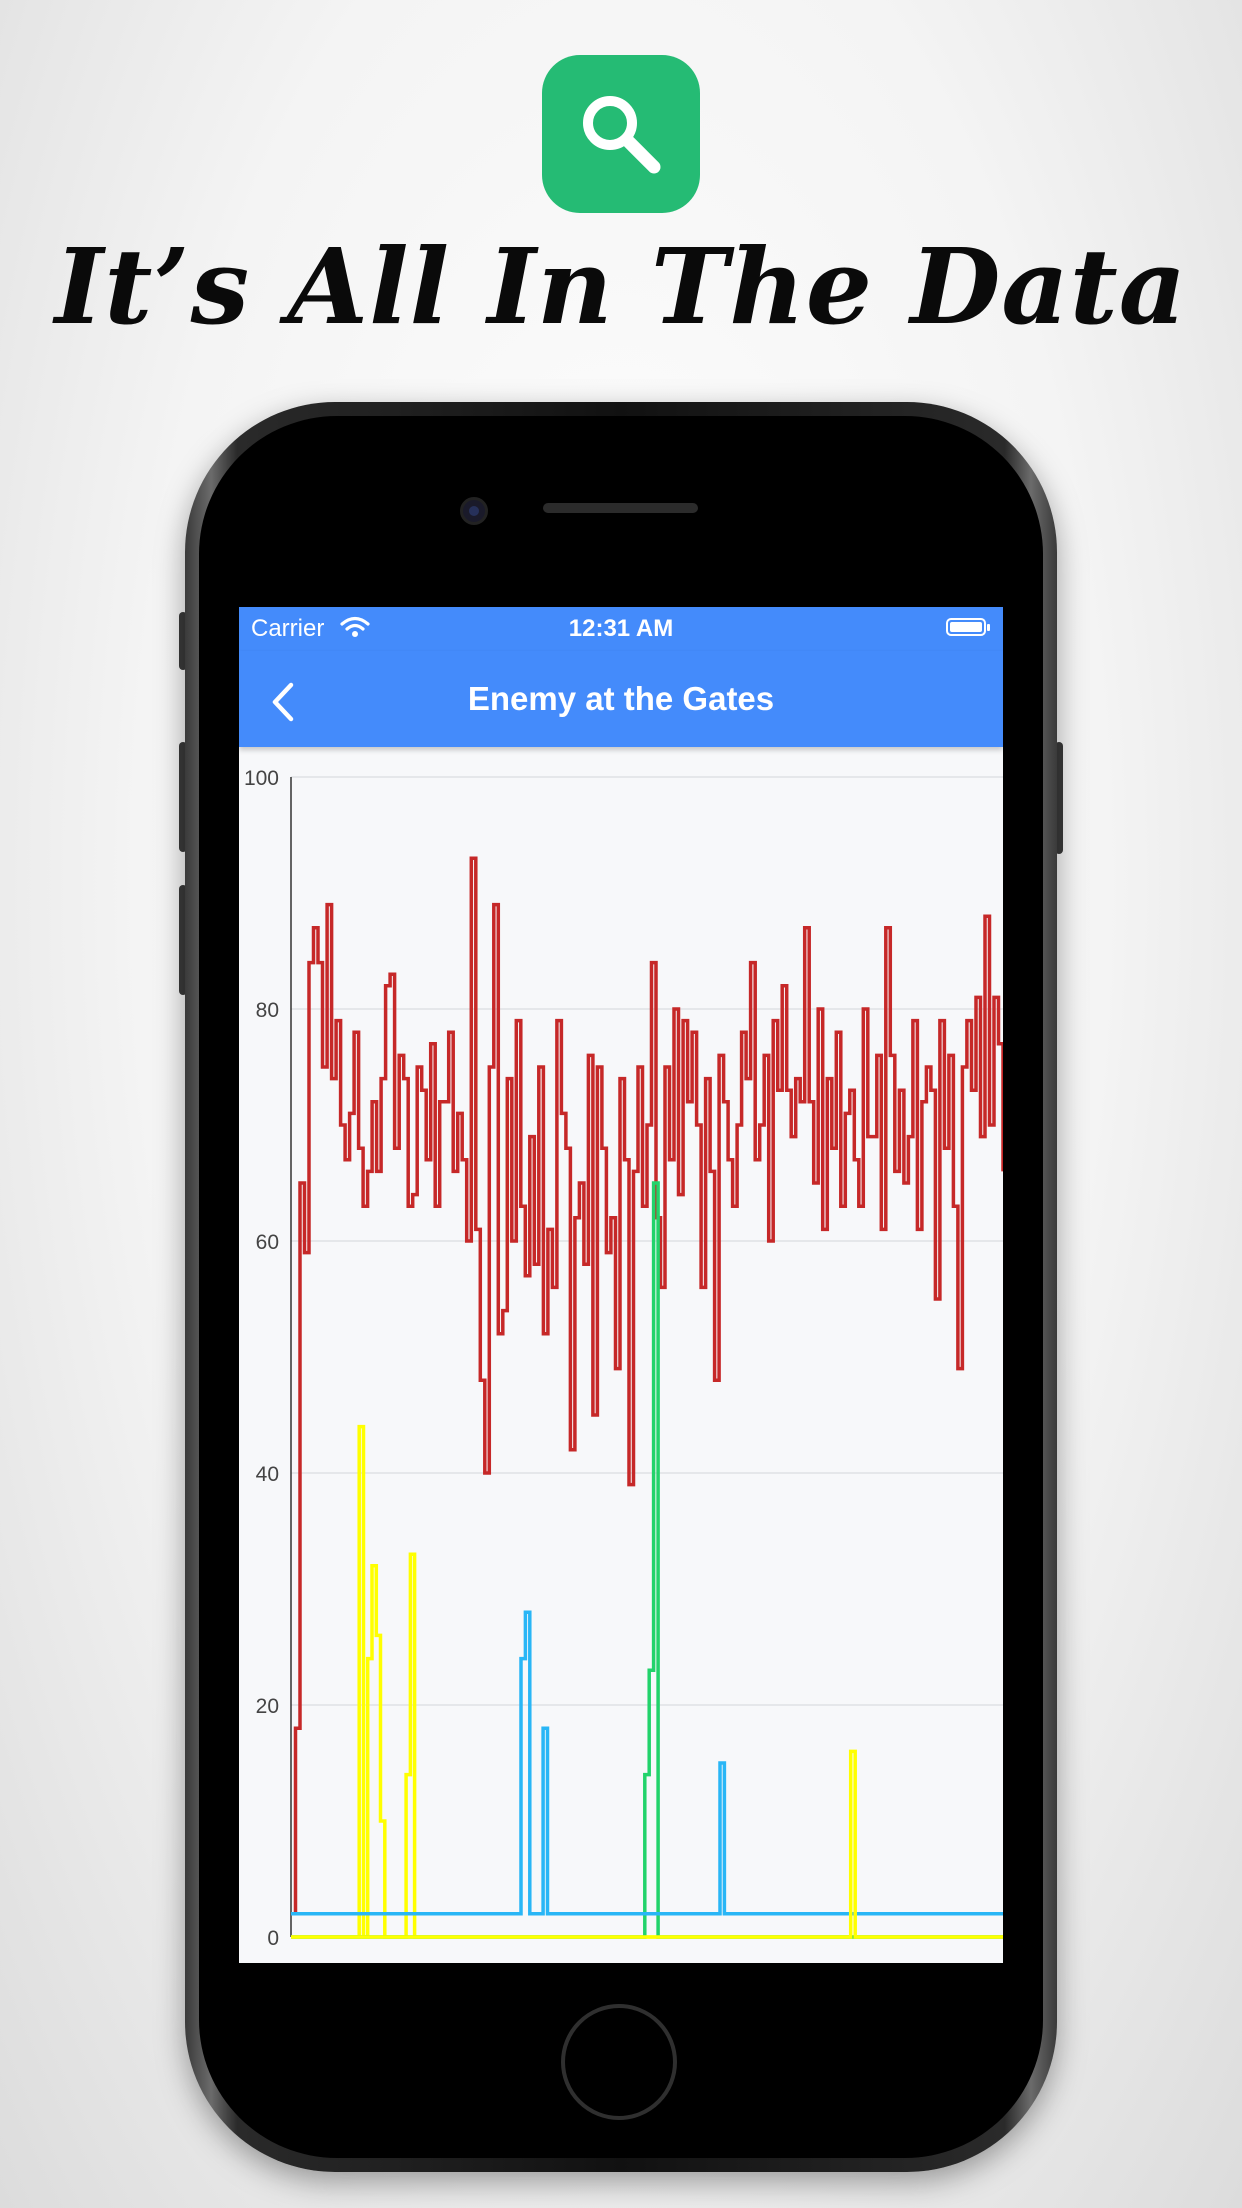 This screenshot has height=2208, width=1242. I want to click on wifi-icon, so click(355, 626).